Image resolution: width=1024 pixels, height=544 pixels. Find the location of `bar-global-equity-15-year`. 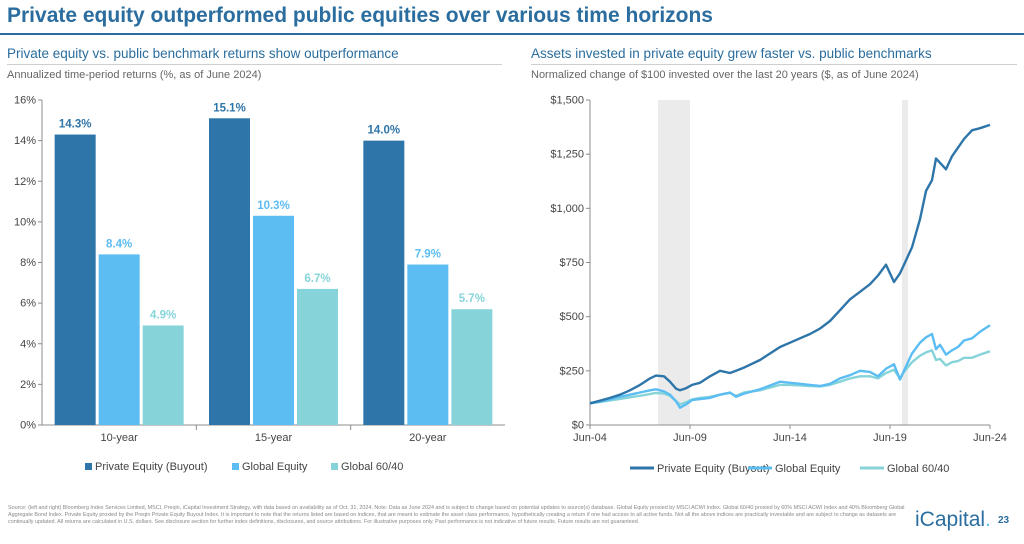

bar-global-equity-15-year is located at coordinates (273, 320).